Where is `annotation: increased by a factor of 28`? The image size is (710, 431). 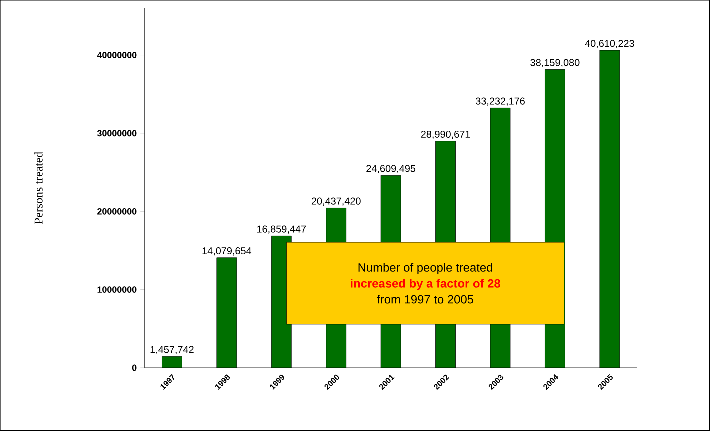
annotation: increased by a factor of 28 is located at coordinates (425, 284).